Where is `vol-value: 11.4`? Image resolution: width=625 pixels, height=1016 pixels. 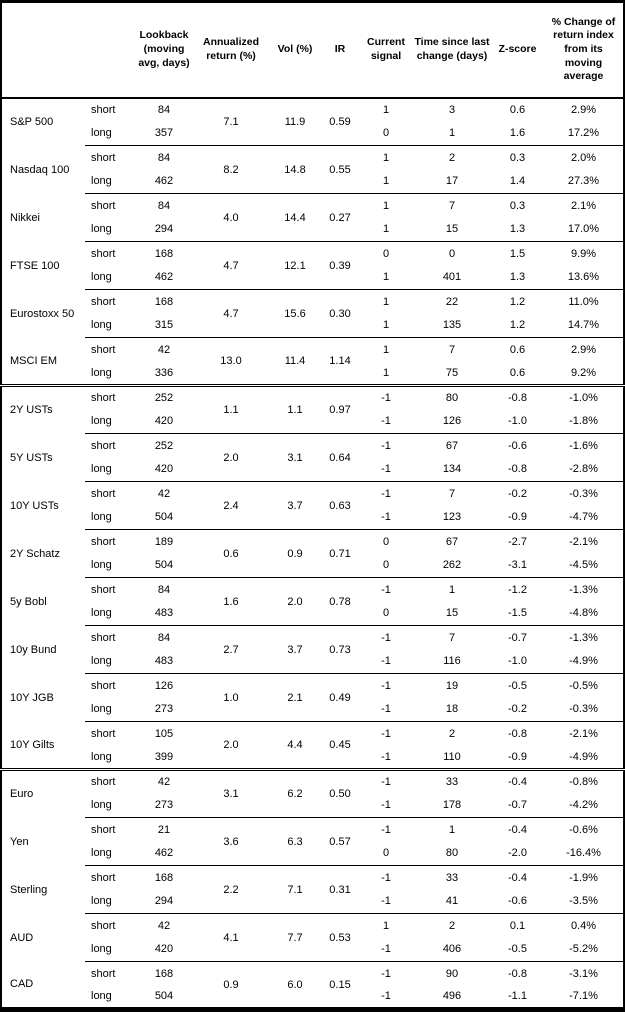 vol-value: 11.4 is located at coordinates (295, 361).